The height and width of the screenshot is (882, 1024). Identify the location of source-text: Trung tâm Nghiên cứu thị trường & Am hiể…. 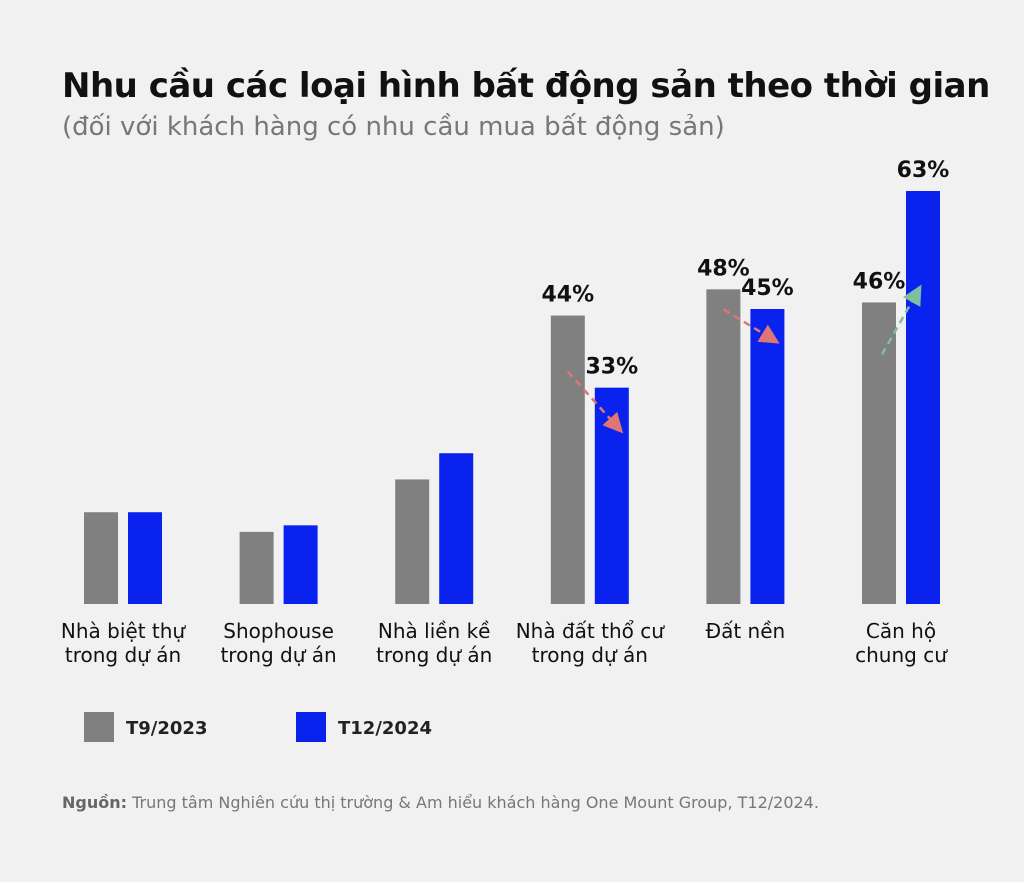
(473, 802).